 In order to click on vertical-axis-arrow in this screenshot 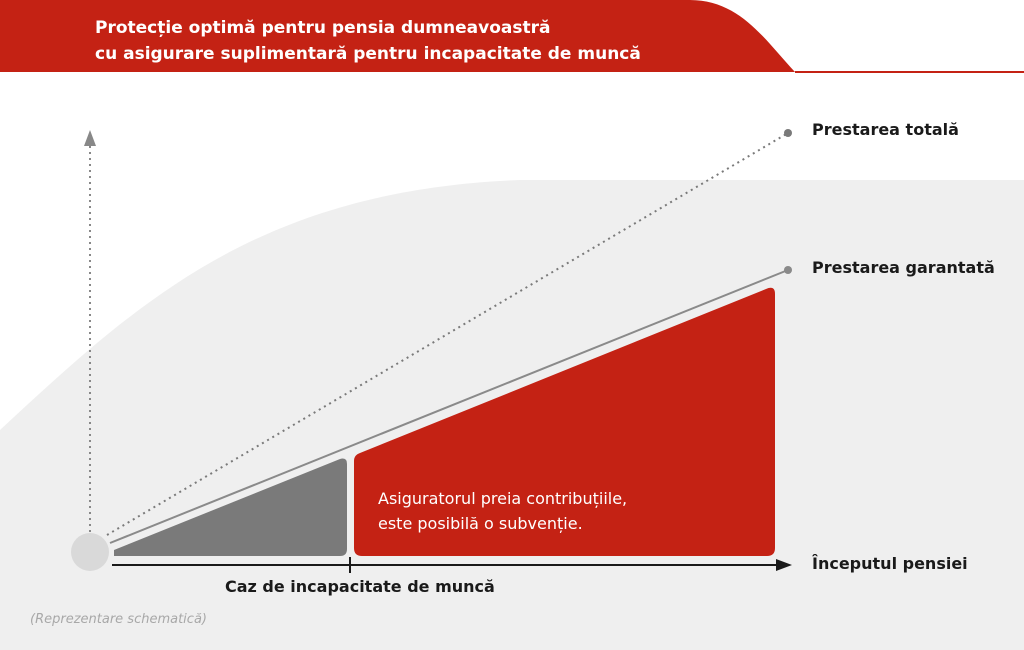, I will do `click(90, 138)`.